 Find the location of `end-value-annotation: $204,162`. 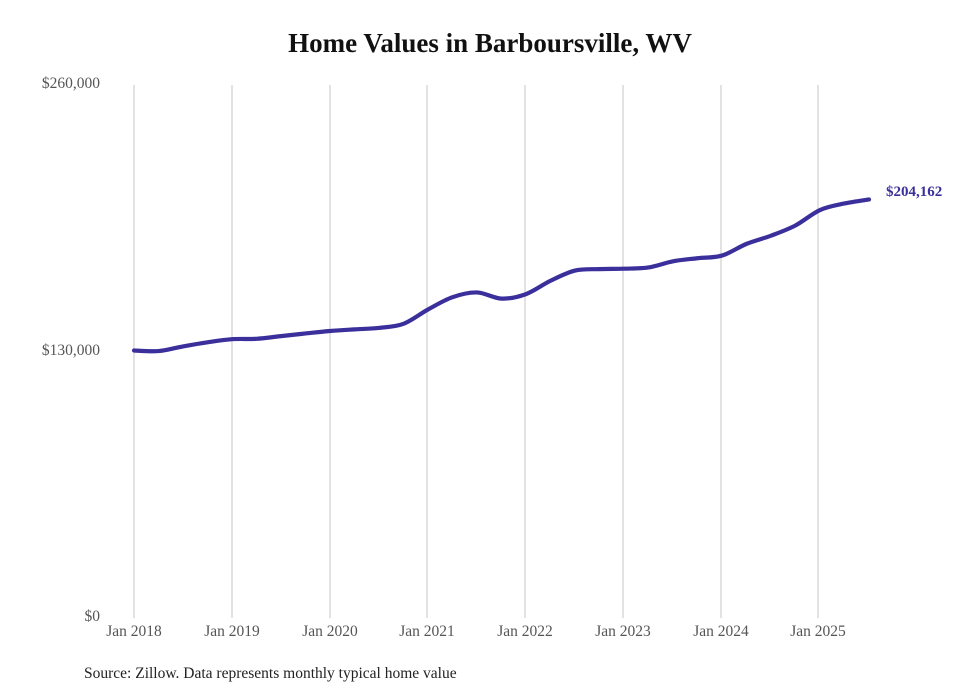

end-value-annotation: $204,162 is located at coordinates (914, 192).